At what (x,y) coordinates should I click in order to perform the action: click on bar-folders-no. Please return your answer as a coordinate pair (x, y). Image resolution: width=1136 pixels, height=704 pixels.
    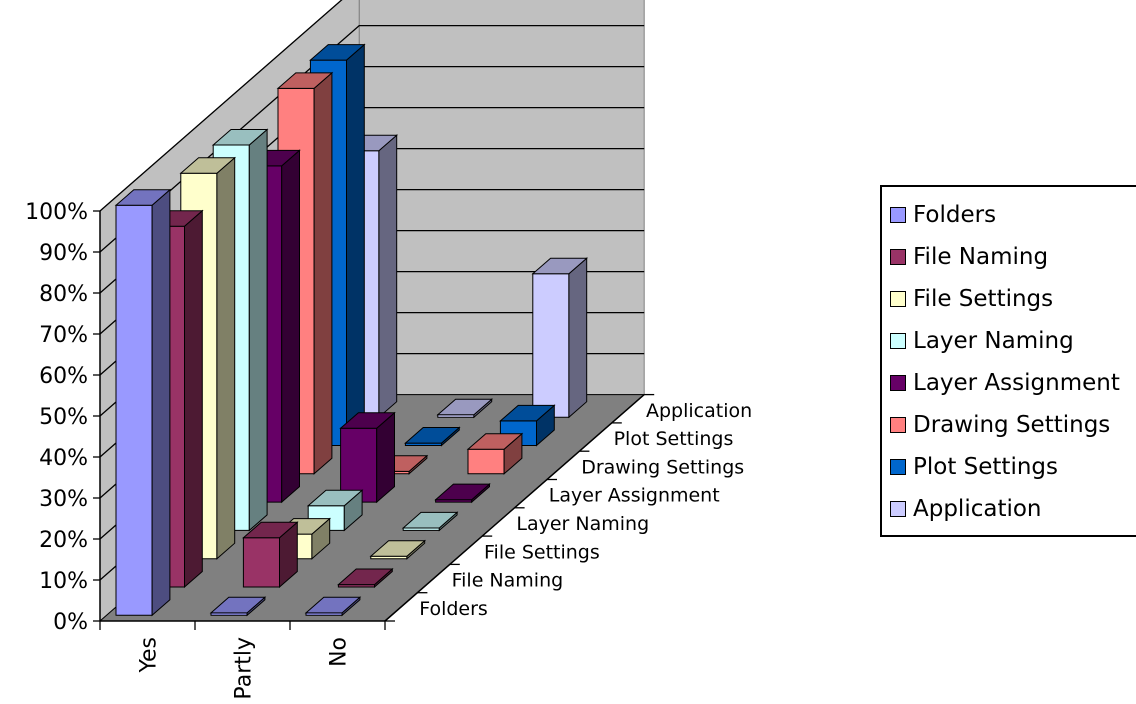
    Looking at the image, I should click on (333, 606).